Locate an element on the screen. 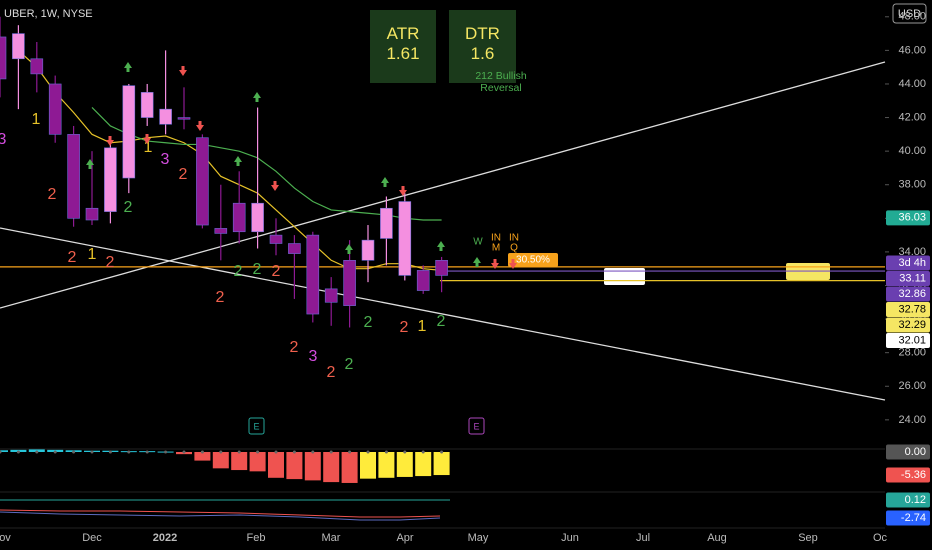 This screenshot has width=932, height=550. pct-label: 30.50% is located at coordinates (533, 260).